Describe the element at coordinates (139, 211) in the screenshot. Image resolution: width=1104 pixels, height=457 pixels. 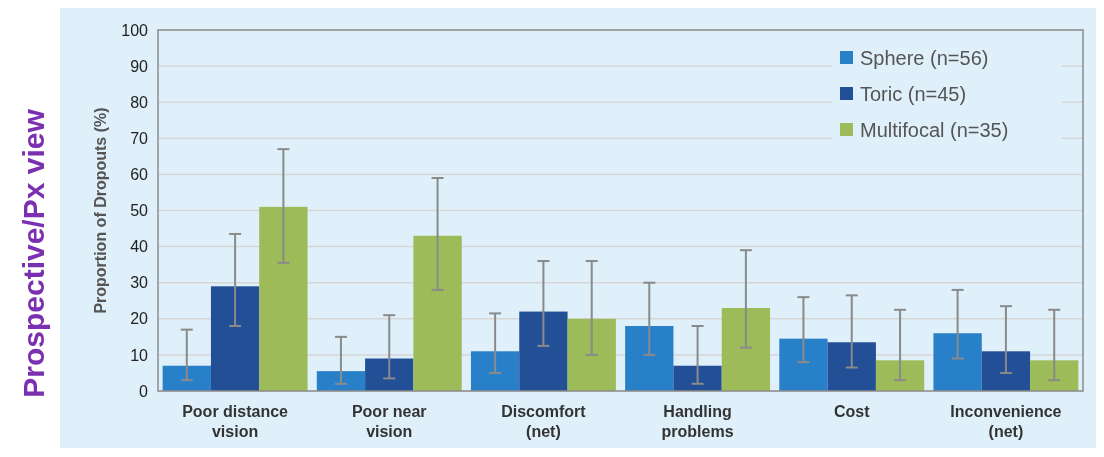
I see `y-tick-label: 50` at that location.